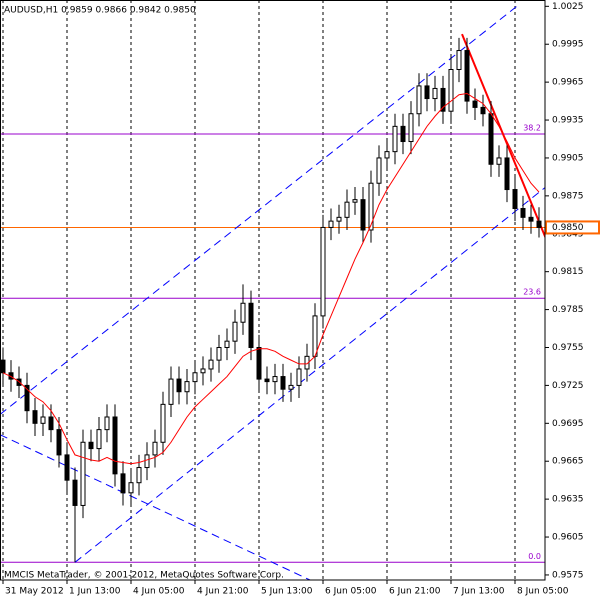 This screenshot has width=600, height=600. I want to click on y-tick-label: 0.9665, so click(568, 462).